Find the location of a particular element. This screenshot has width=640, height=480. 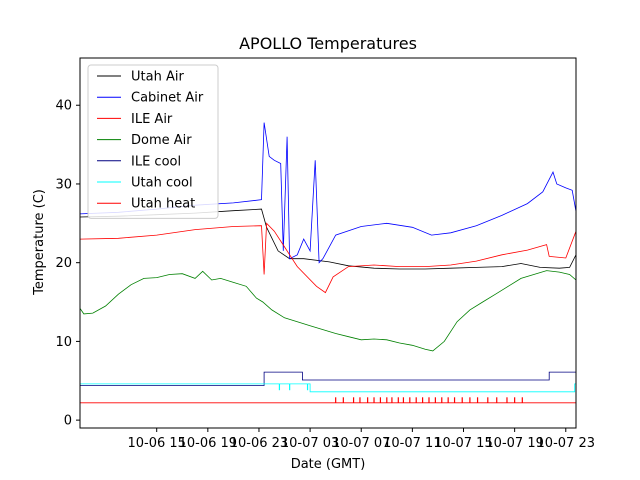

legend-label-ile-air: ILE Air is located at coordinates (152, 119).